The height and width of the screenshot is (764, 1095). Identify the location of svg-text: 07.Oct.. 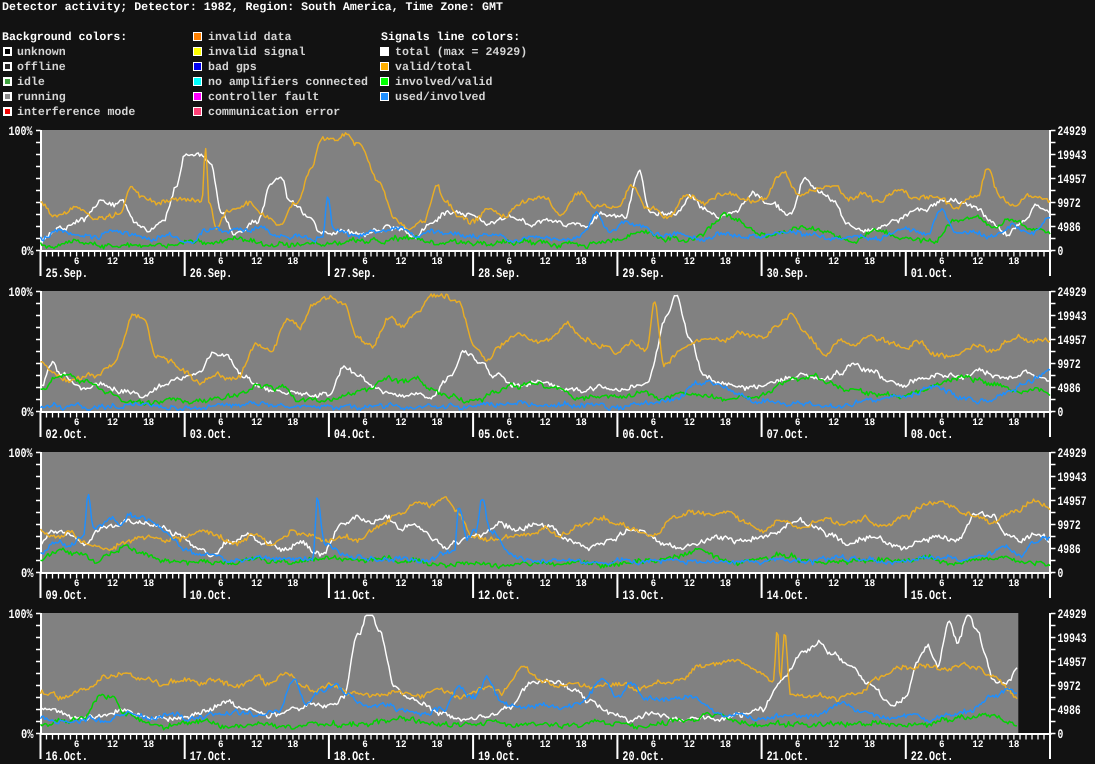
(788, 434).